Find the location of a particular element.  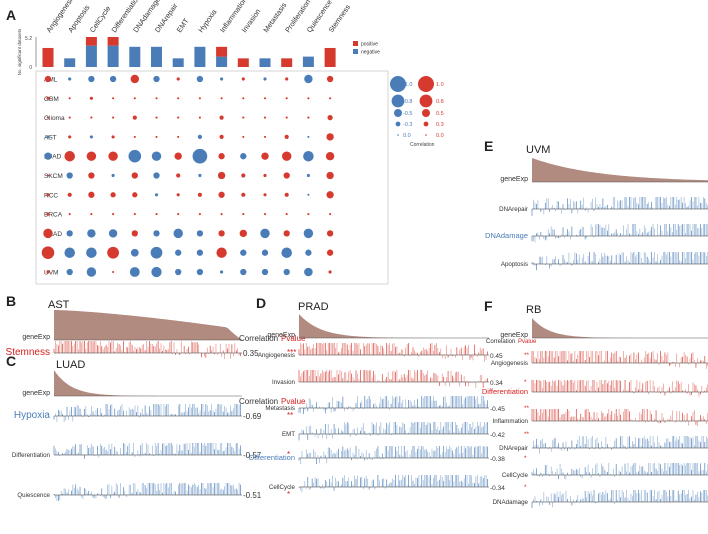

signal-row-label: Quiescence is located at coordinates (33, 495).